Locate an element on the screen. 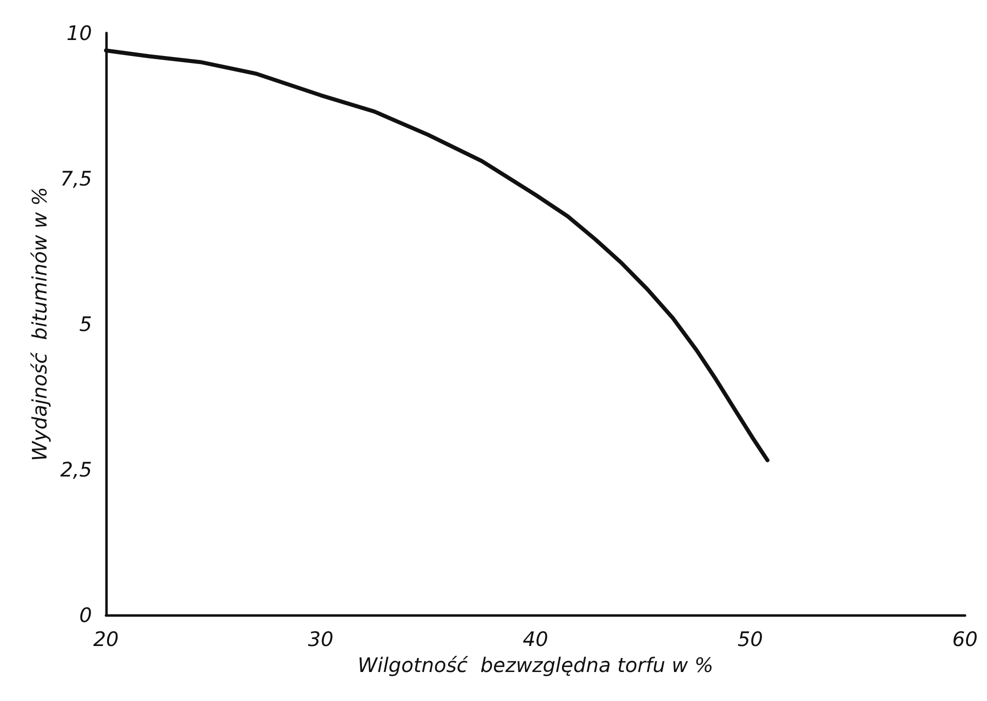 Image resolution: width=987 pixels, height=701 pixels. y-tick-label: 0 is located at coordinates (85, 615).